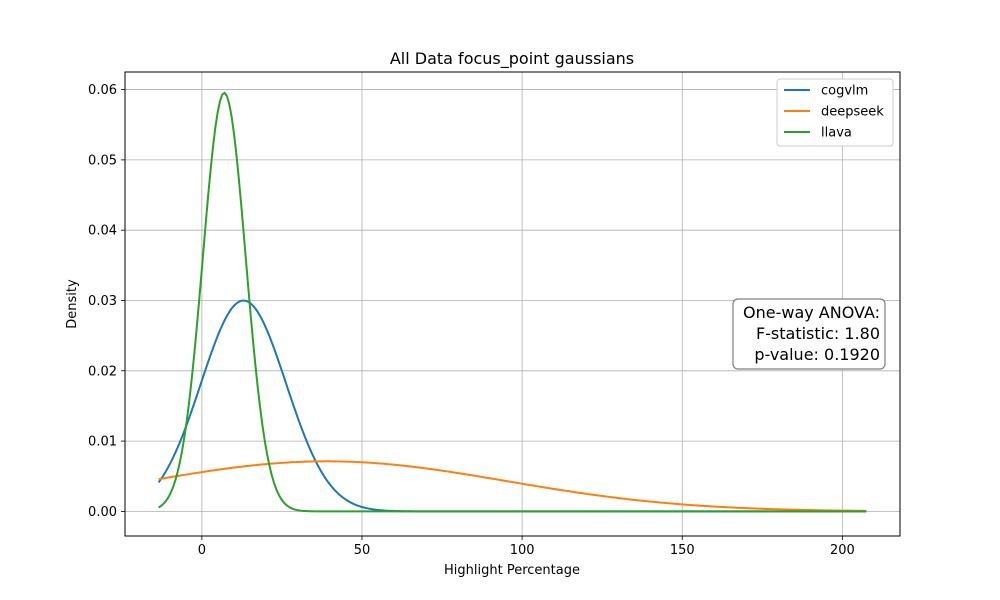 The height and width of the screenshot is (600, 1000). Describe the element at coordinates (842, 550) in the screenshot. I see `x-tick-label: 200` at that location.